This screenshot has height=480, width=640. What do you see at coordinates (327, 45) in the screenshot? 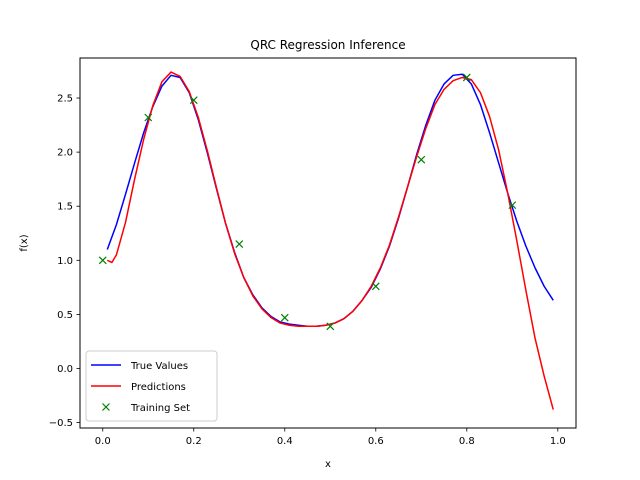
I see `chart-title: QRC Regression Inference` at bounding box center [327, 45].